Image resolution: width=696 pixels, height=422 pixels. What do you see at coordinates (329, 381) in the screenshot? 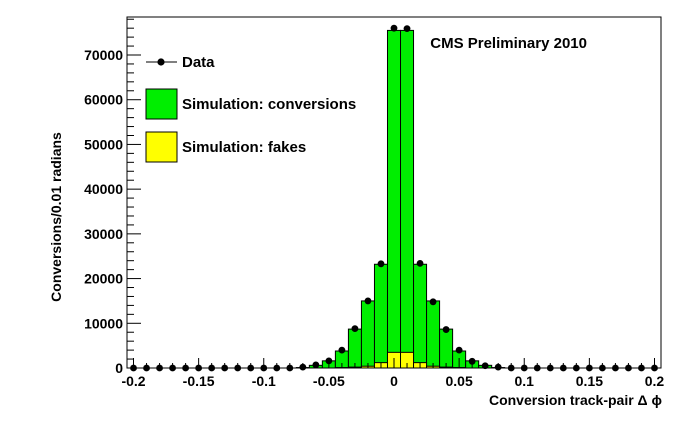
I see `x-tick-label: -0.05` at bounding box center [329, 381].